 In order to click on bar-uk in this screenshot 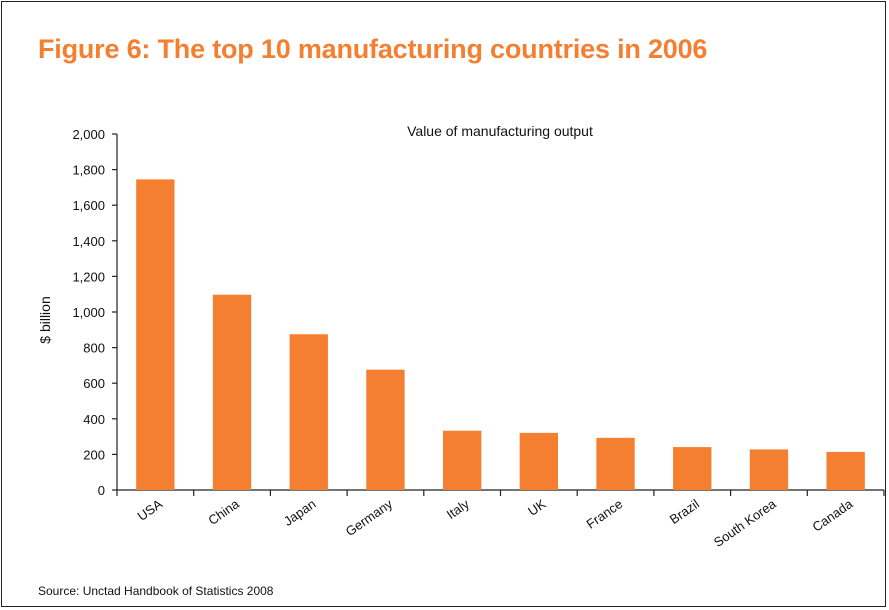, I will do `click(539, 461)`.